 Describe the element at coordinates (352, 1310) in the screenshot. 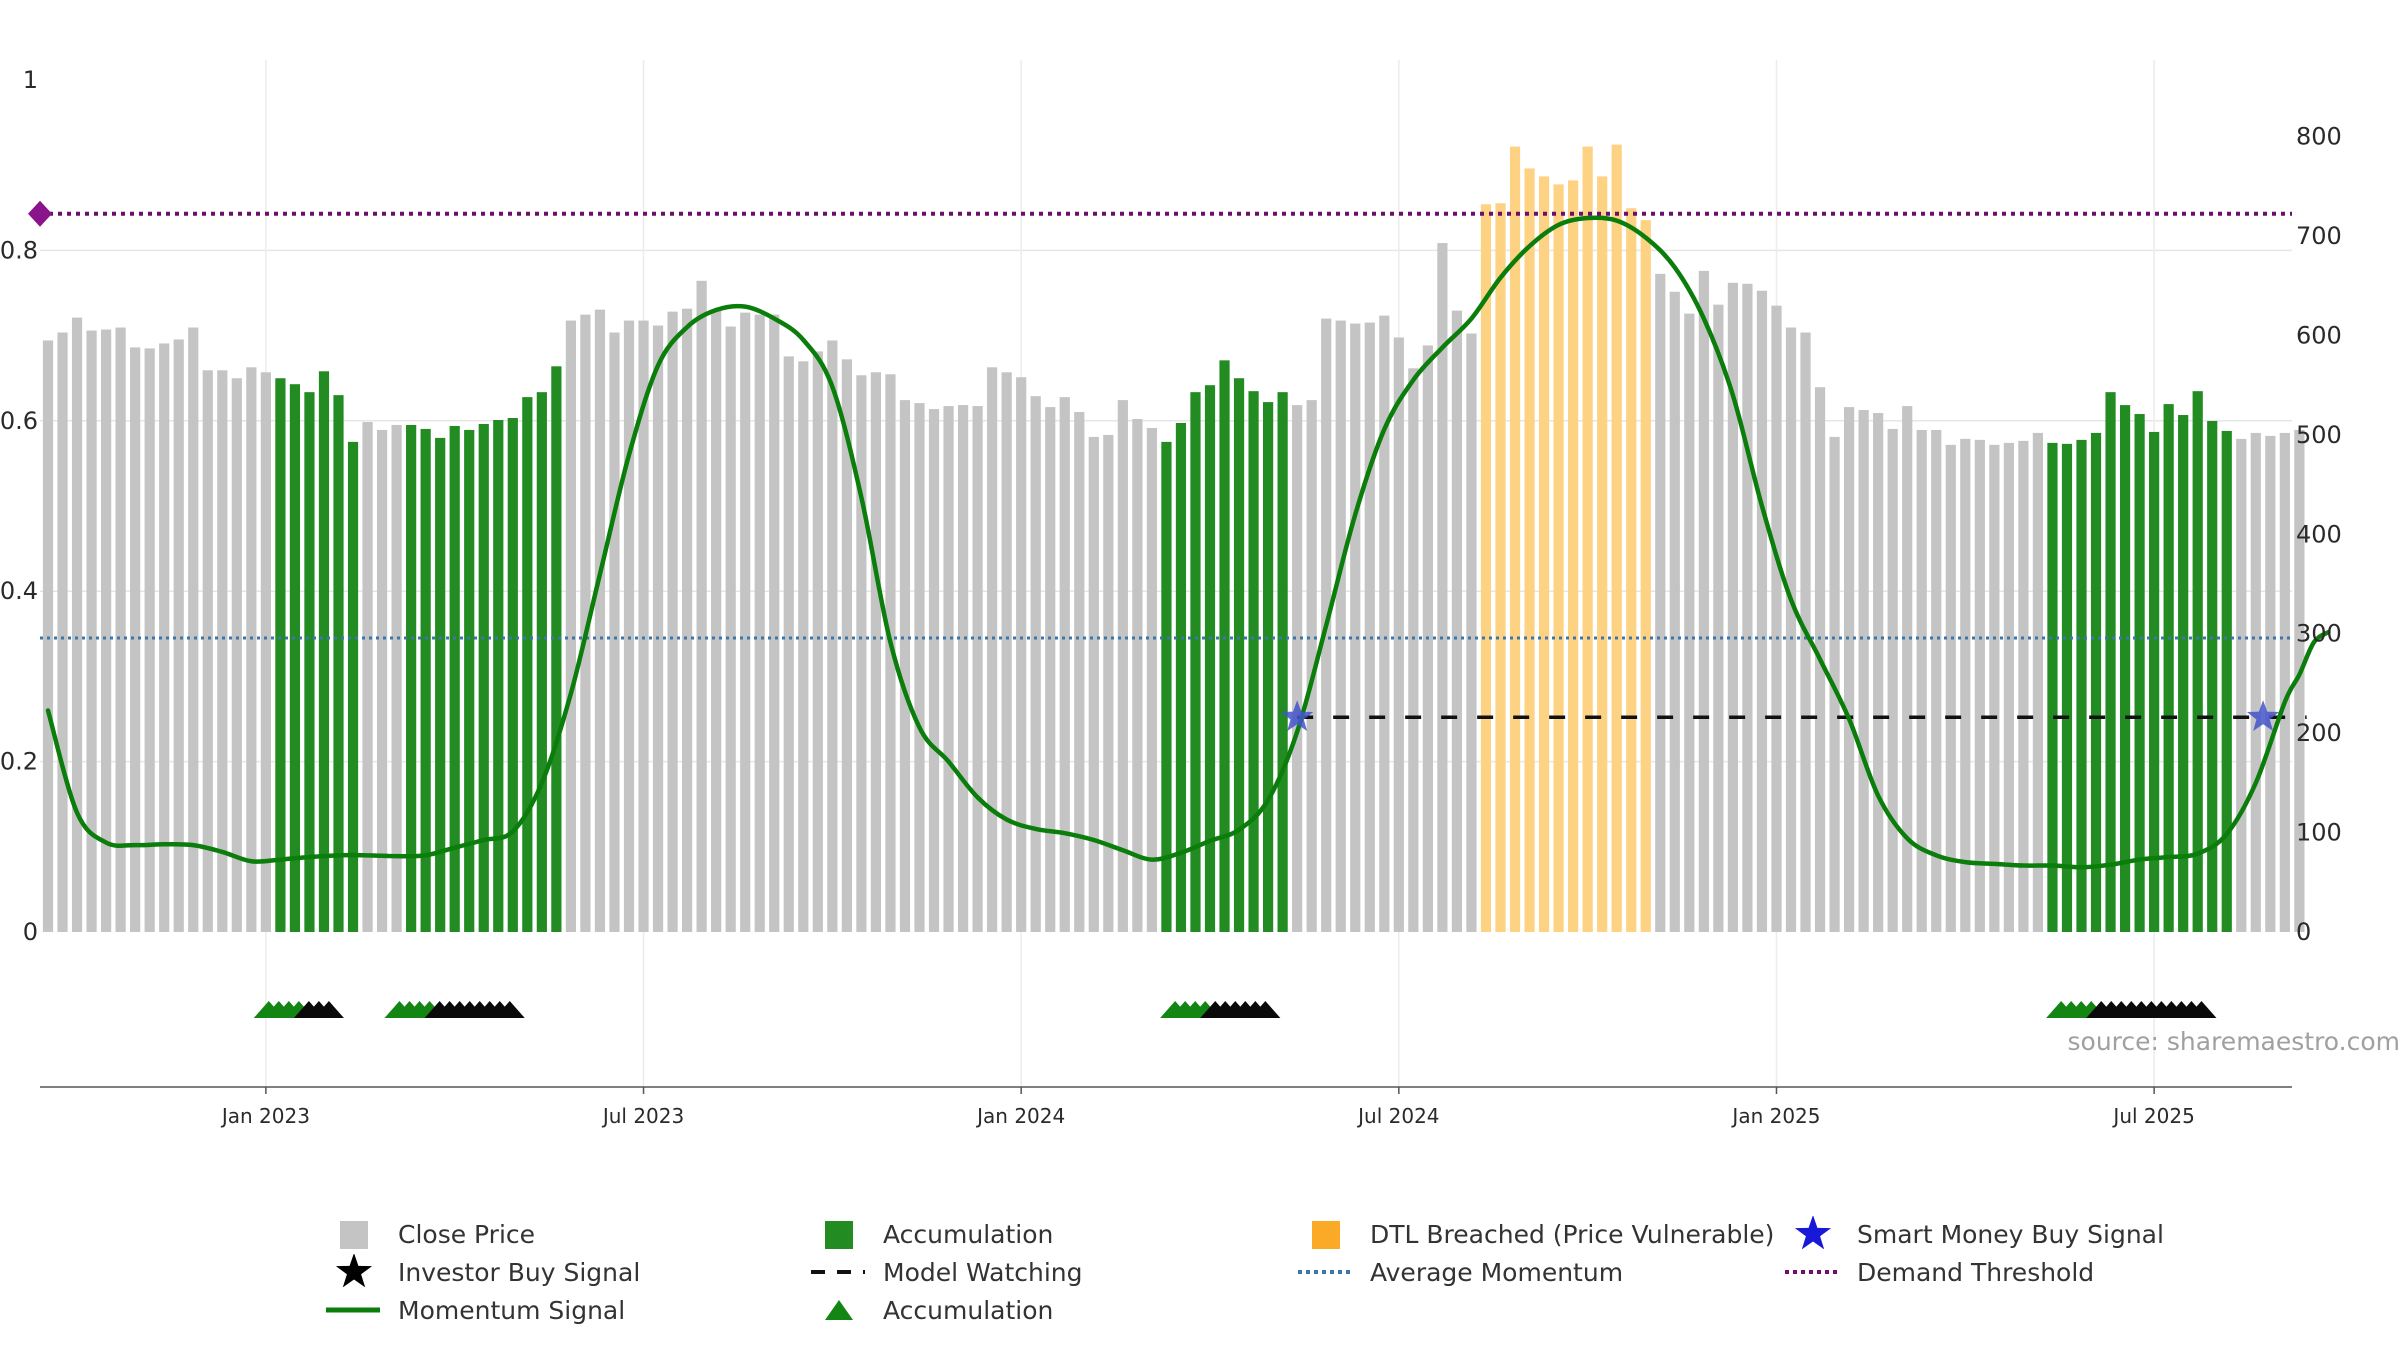

I see `momentum-signal-line-icon` at that location.